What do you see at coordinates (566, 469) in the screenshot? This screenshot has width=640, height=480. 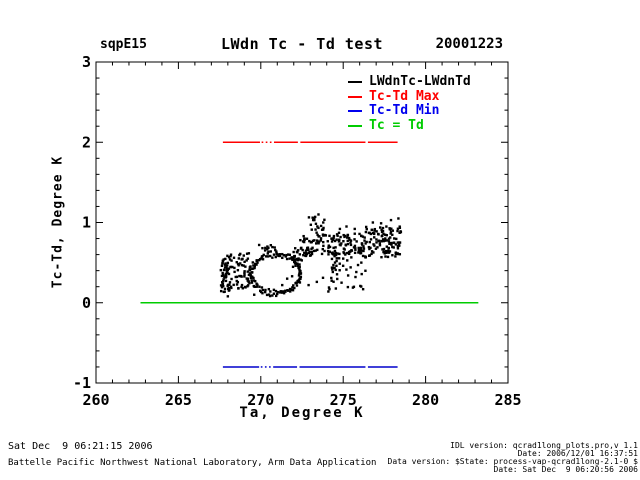 I see `data-version-date-line: Date: Sat Dec 9 06:20:56 2006` at bounding box center [566, 469].